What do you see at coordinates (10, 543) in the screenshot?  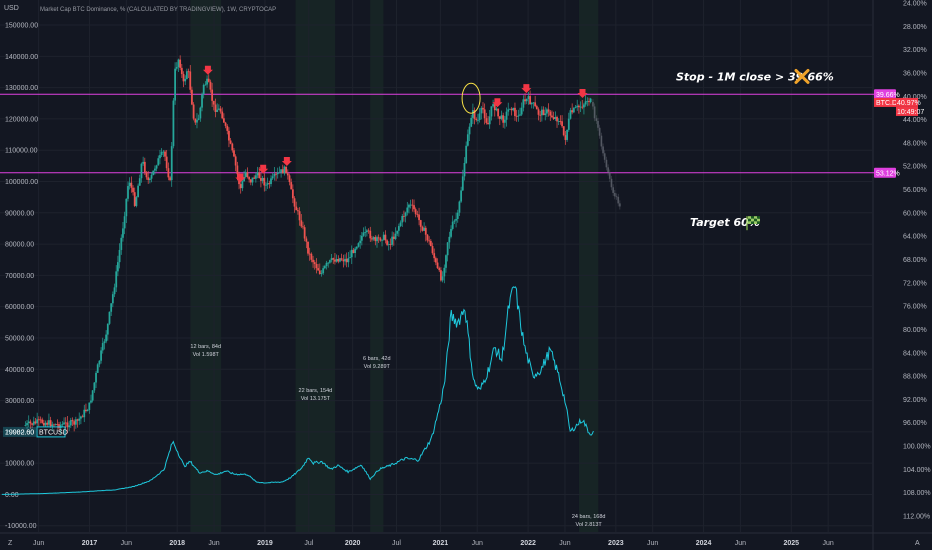 I see `corner-left-label: Z` at bounding box center [10, 543].